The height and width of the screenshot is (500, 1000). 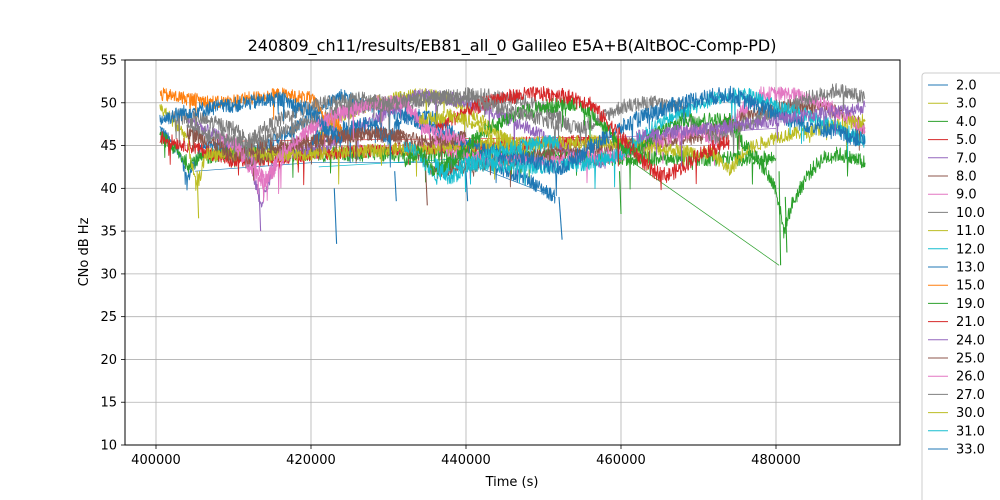 I want to click on series-connector, so click(x=700, y=209).